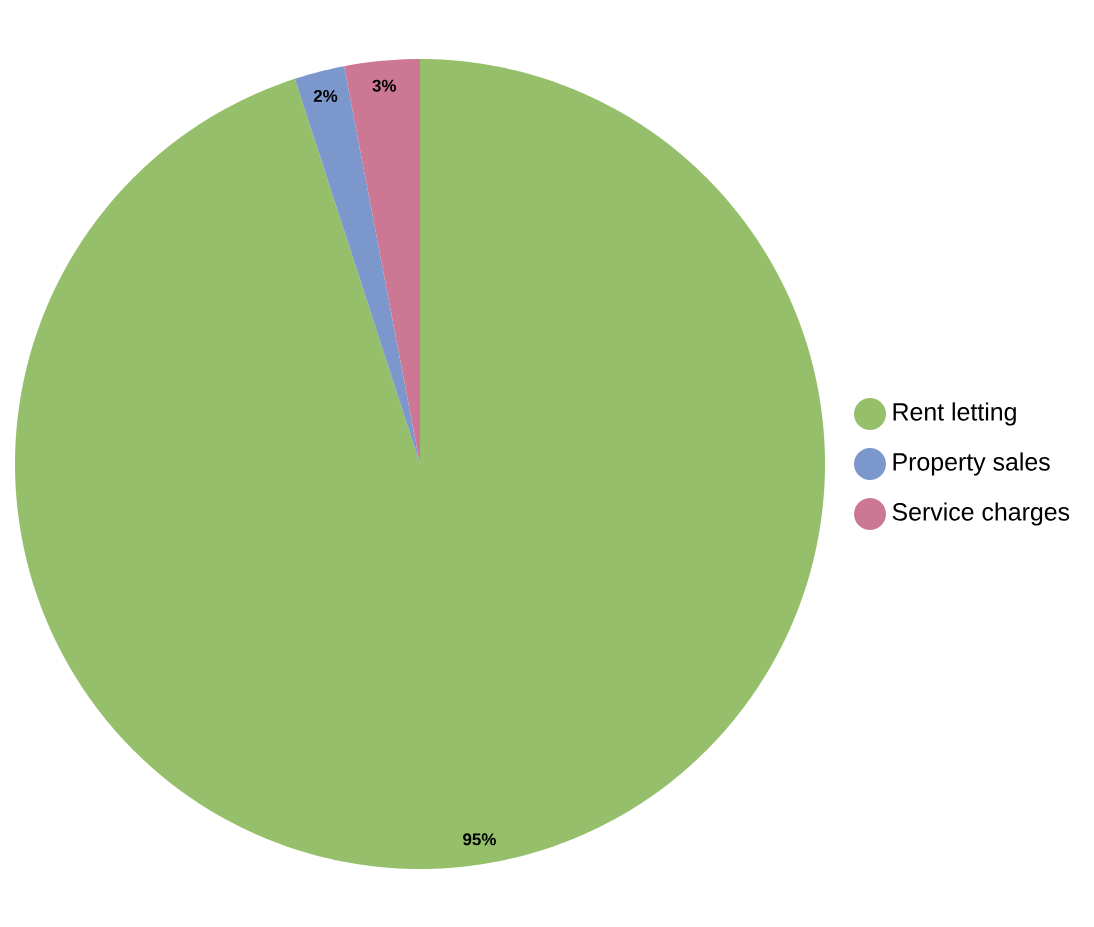 This screenshot has height=927, width=1094. Describe the element at coordinates (384, 85) in the screenshot. I see `data-label: 3%` at that location.